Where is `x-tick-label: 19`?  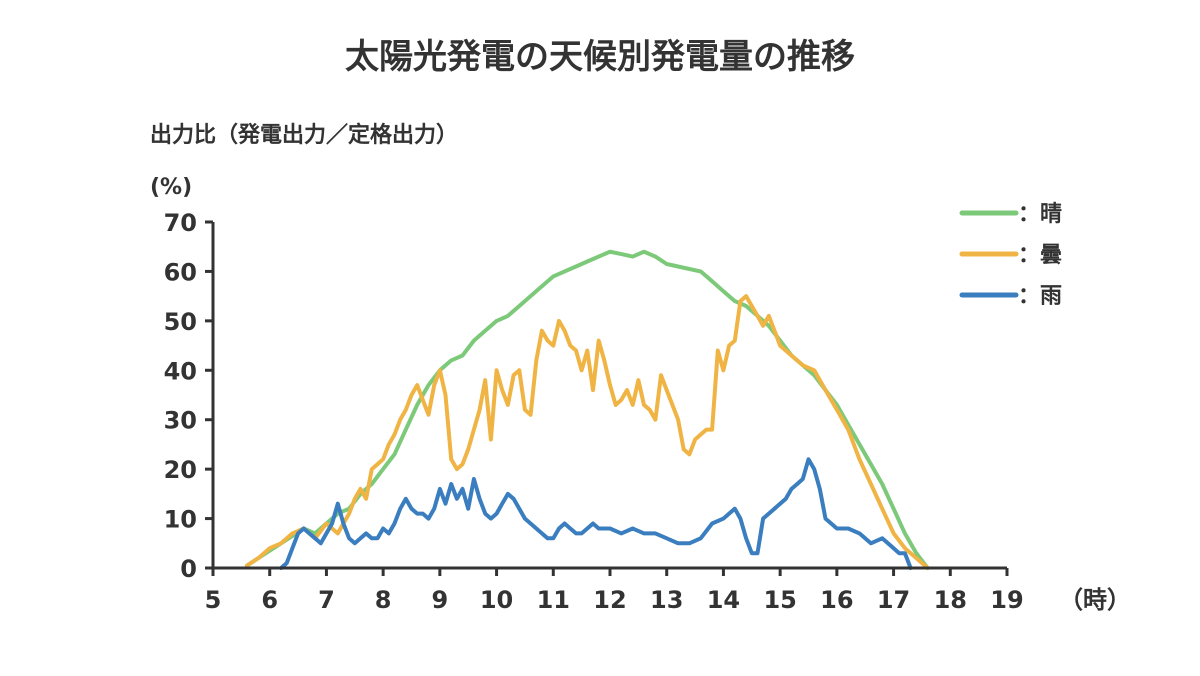
x-tick-label: 19 is located at coordinates (1006, 600).